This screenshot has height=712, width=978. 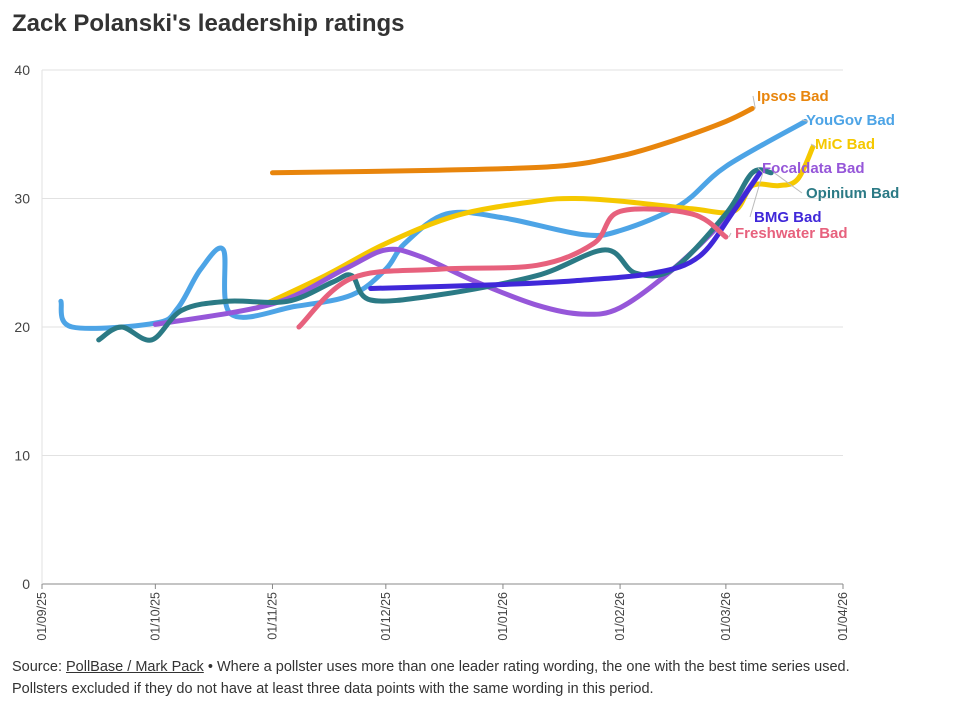 I want to click on y-tick-label: 40, so click(x=22, y=70).